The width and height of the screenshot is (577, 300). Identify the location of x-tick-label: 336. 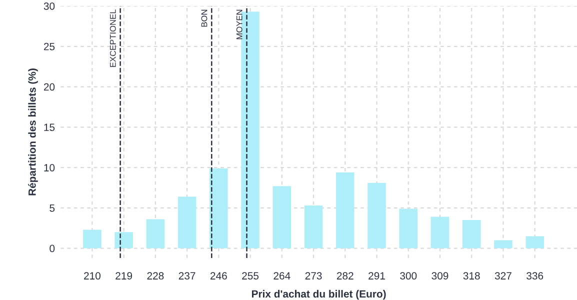
(535, 276).